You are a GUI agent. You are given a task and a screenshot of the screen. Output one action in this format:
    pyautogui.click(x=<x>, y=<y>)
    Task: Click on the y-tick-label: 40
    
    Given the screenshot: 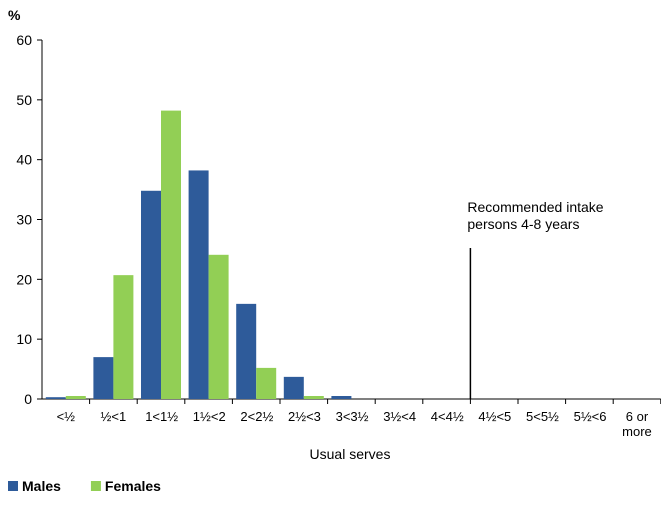 What is the action you would take?
    pyautogui.click(x=24, y=160)
    